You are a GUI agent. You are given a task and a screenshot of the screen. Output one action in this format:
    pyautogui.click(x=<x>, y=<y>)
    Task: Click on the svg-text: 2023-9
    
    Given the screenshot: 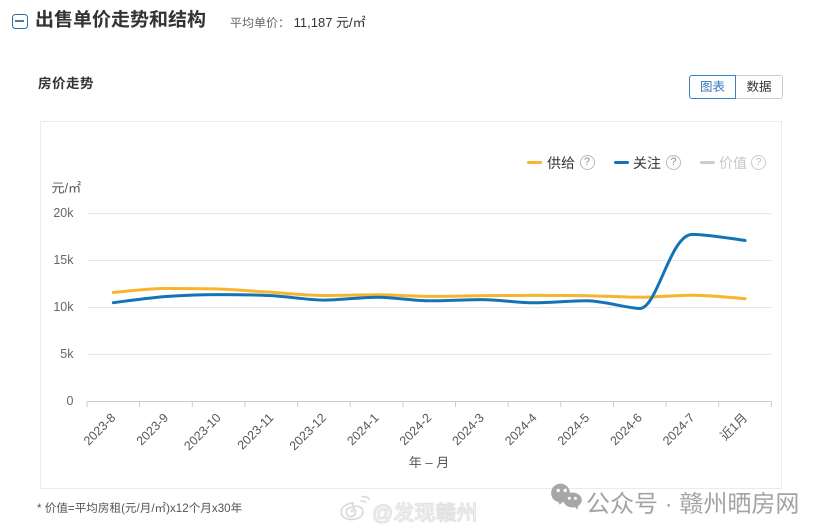 What is the action you would take?
    pyautogui.click(x=152, y=429)
    